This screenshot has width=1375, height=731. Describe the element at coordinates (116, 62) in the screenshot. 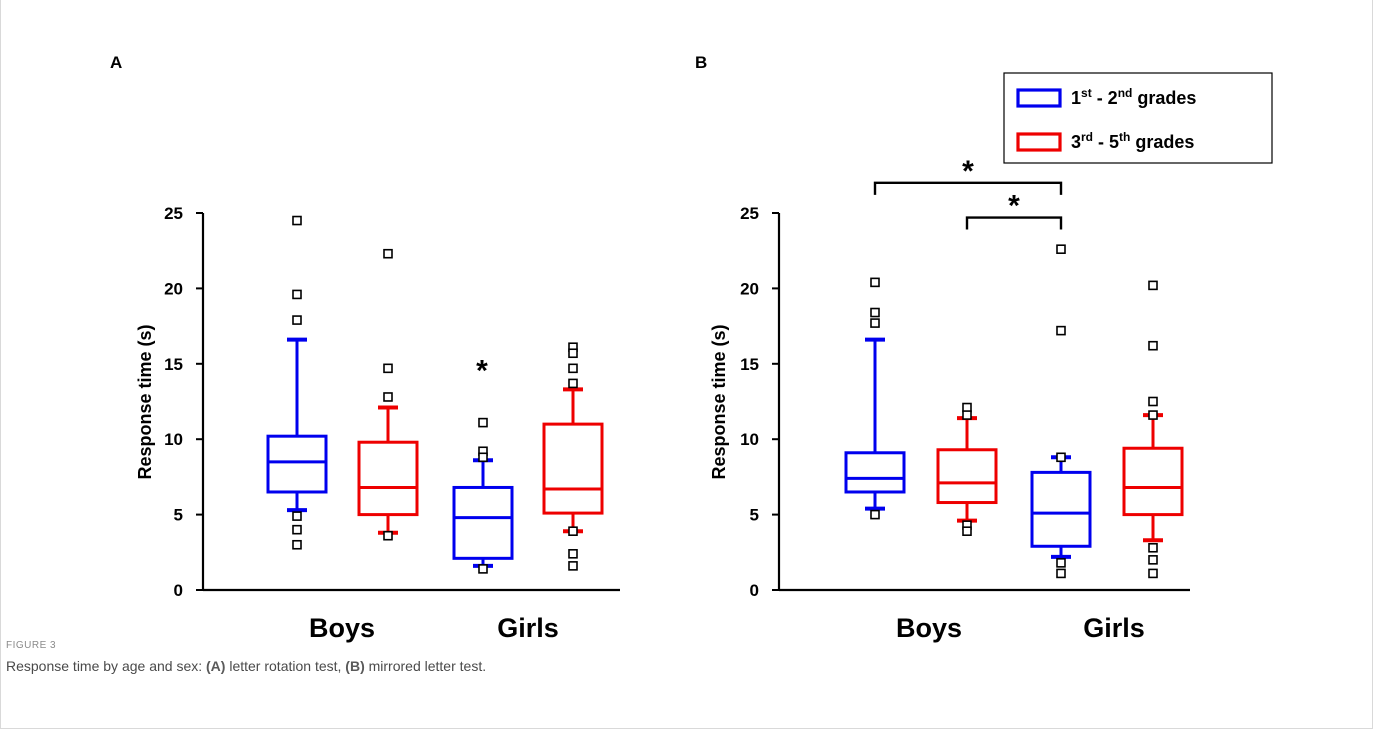

I see `panel-a-label: A` at that location.